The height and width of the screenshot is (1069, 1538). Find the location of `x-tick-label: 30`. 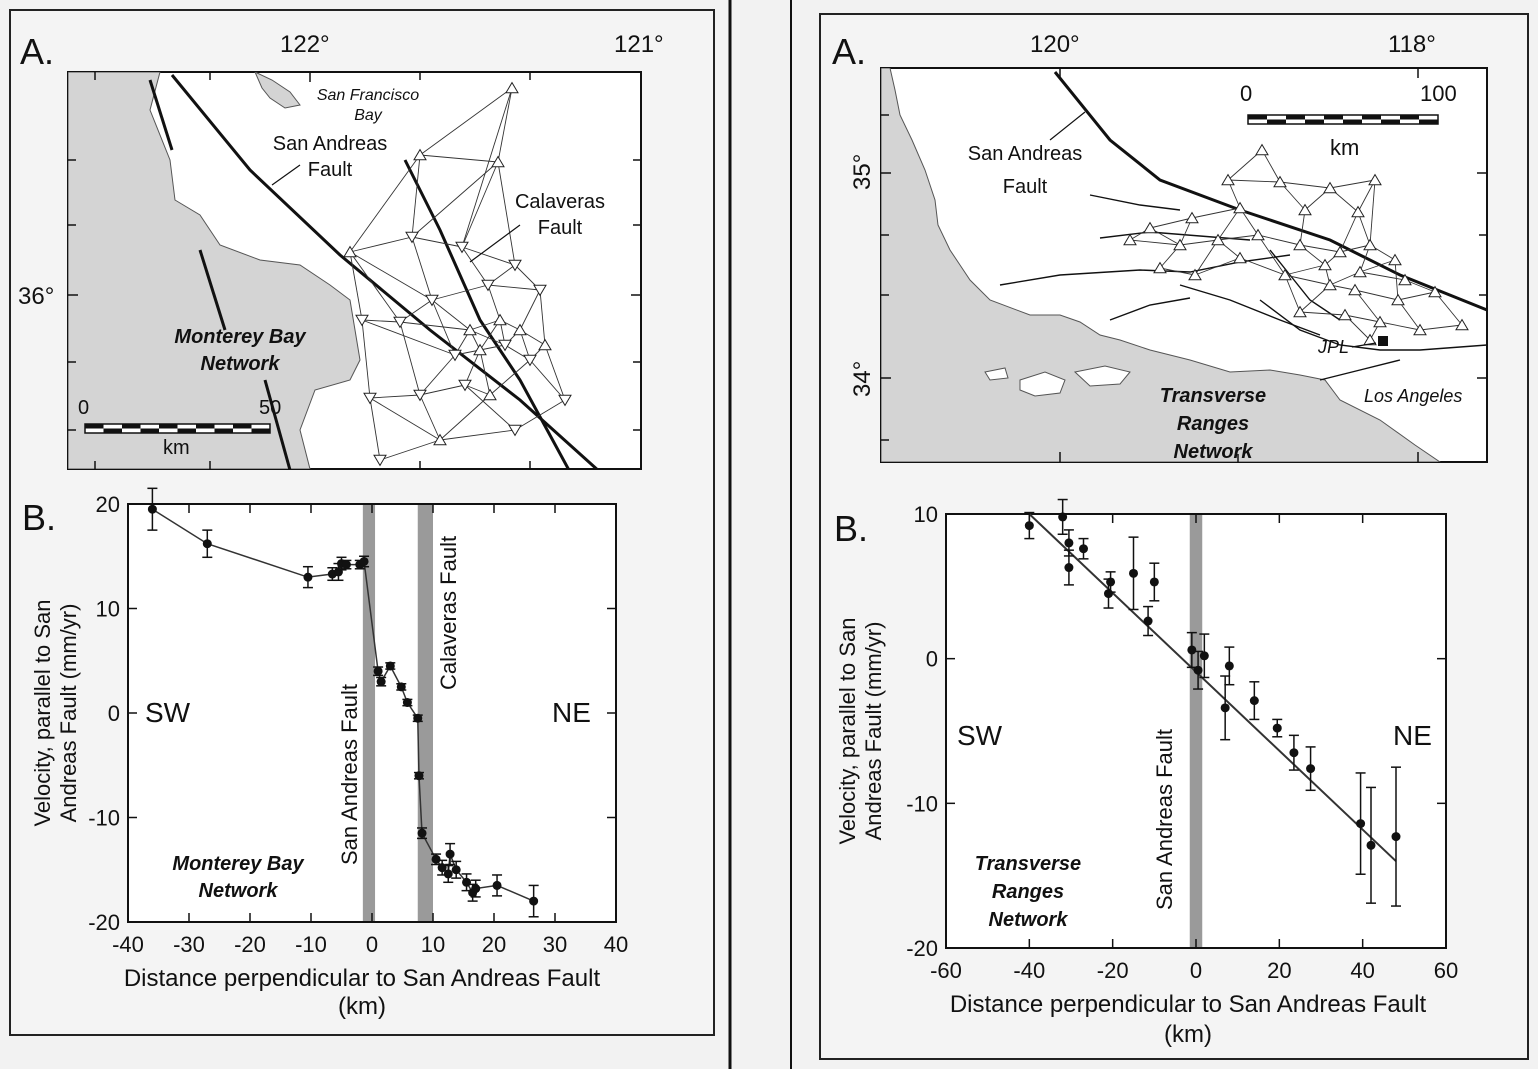

x-tick-label: 30 is located at coordinates (555, 944).